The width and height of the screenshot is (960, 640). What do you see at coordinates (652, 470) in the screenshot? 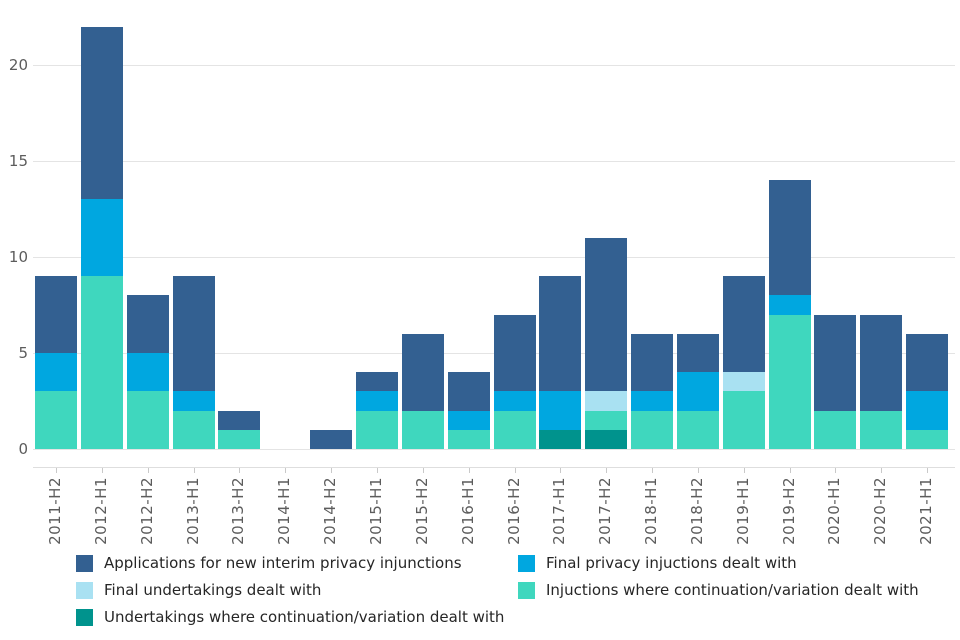
I see `x-tick-2018-H1` at bounding box center [652, 470].